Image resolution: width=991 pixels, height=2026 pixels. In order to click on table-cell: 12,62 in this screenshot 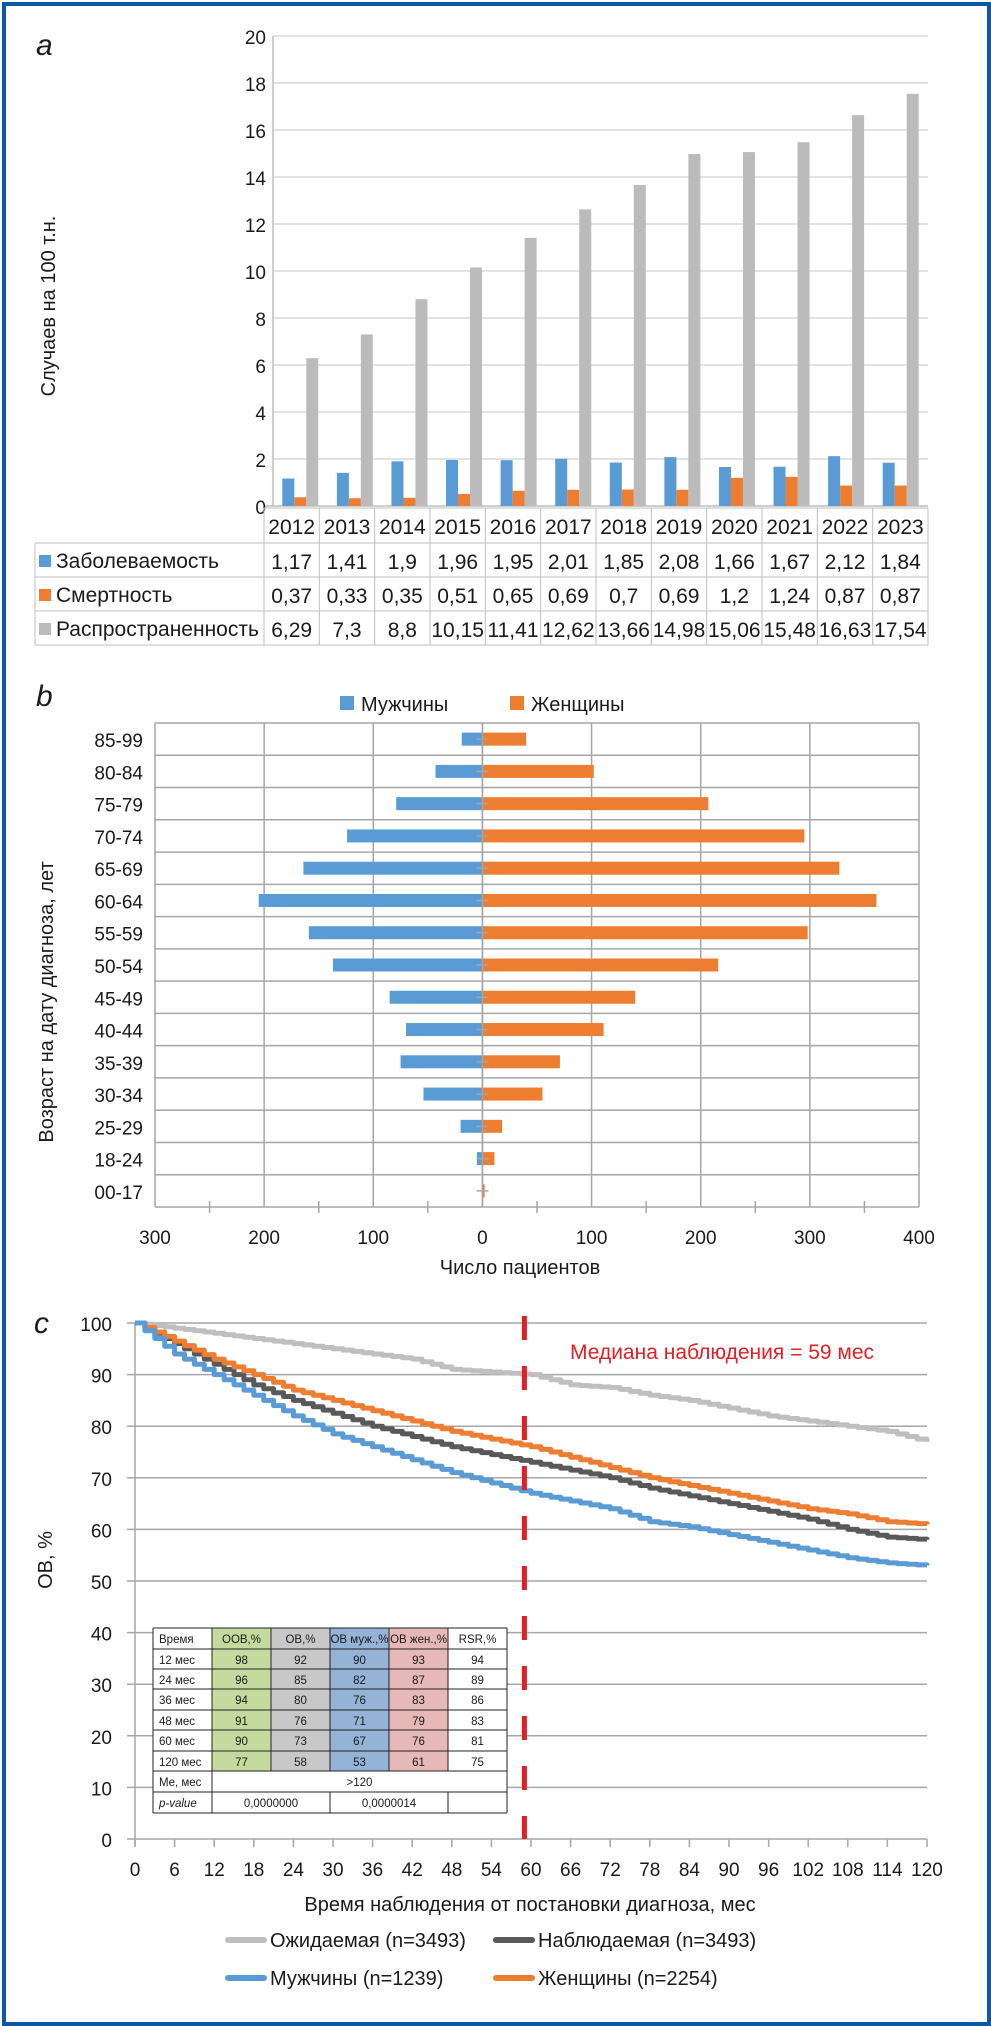, I will do `click(568, 630)`.